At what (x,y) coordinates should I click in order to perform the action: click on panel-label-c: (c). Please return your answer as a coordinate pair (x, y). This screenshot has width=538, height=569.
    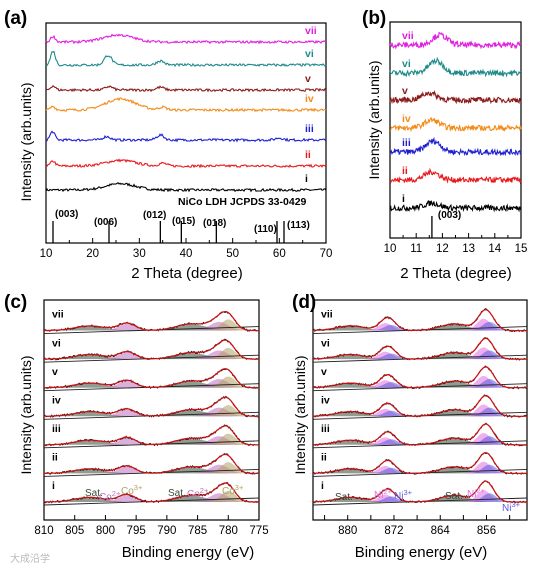
    Looking at the image, I should click on (15, 302).